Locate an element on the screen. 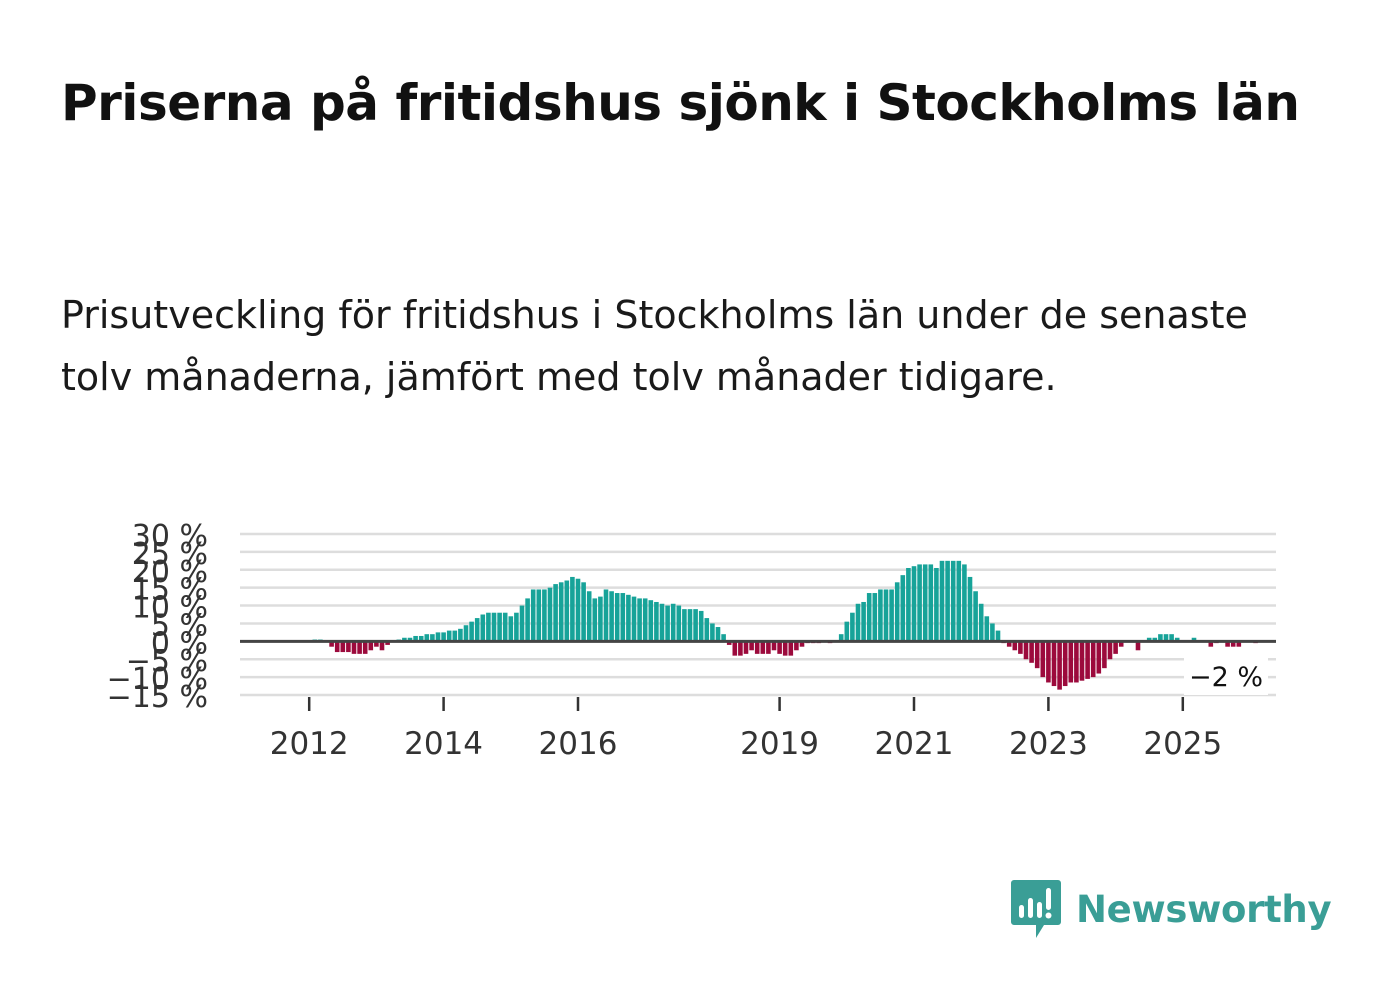 The image size is (1382, 999). last-value-label-background is located at coordinates (1226, 676).